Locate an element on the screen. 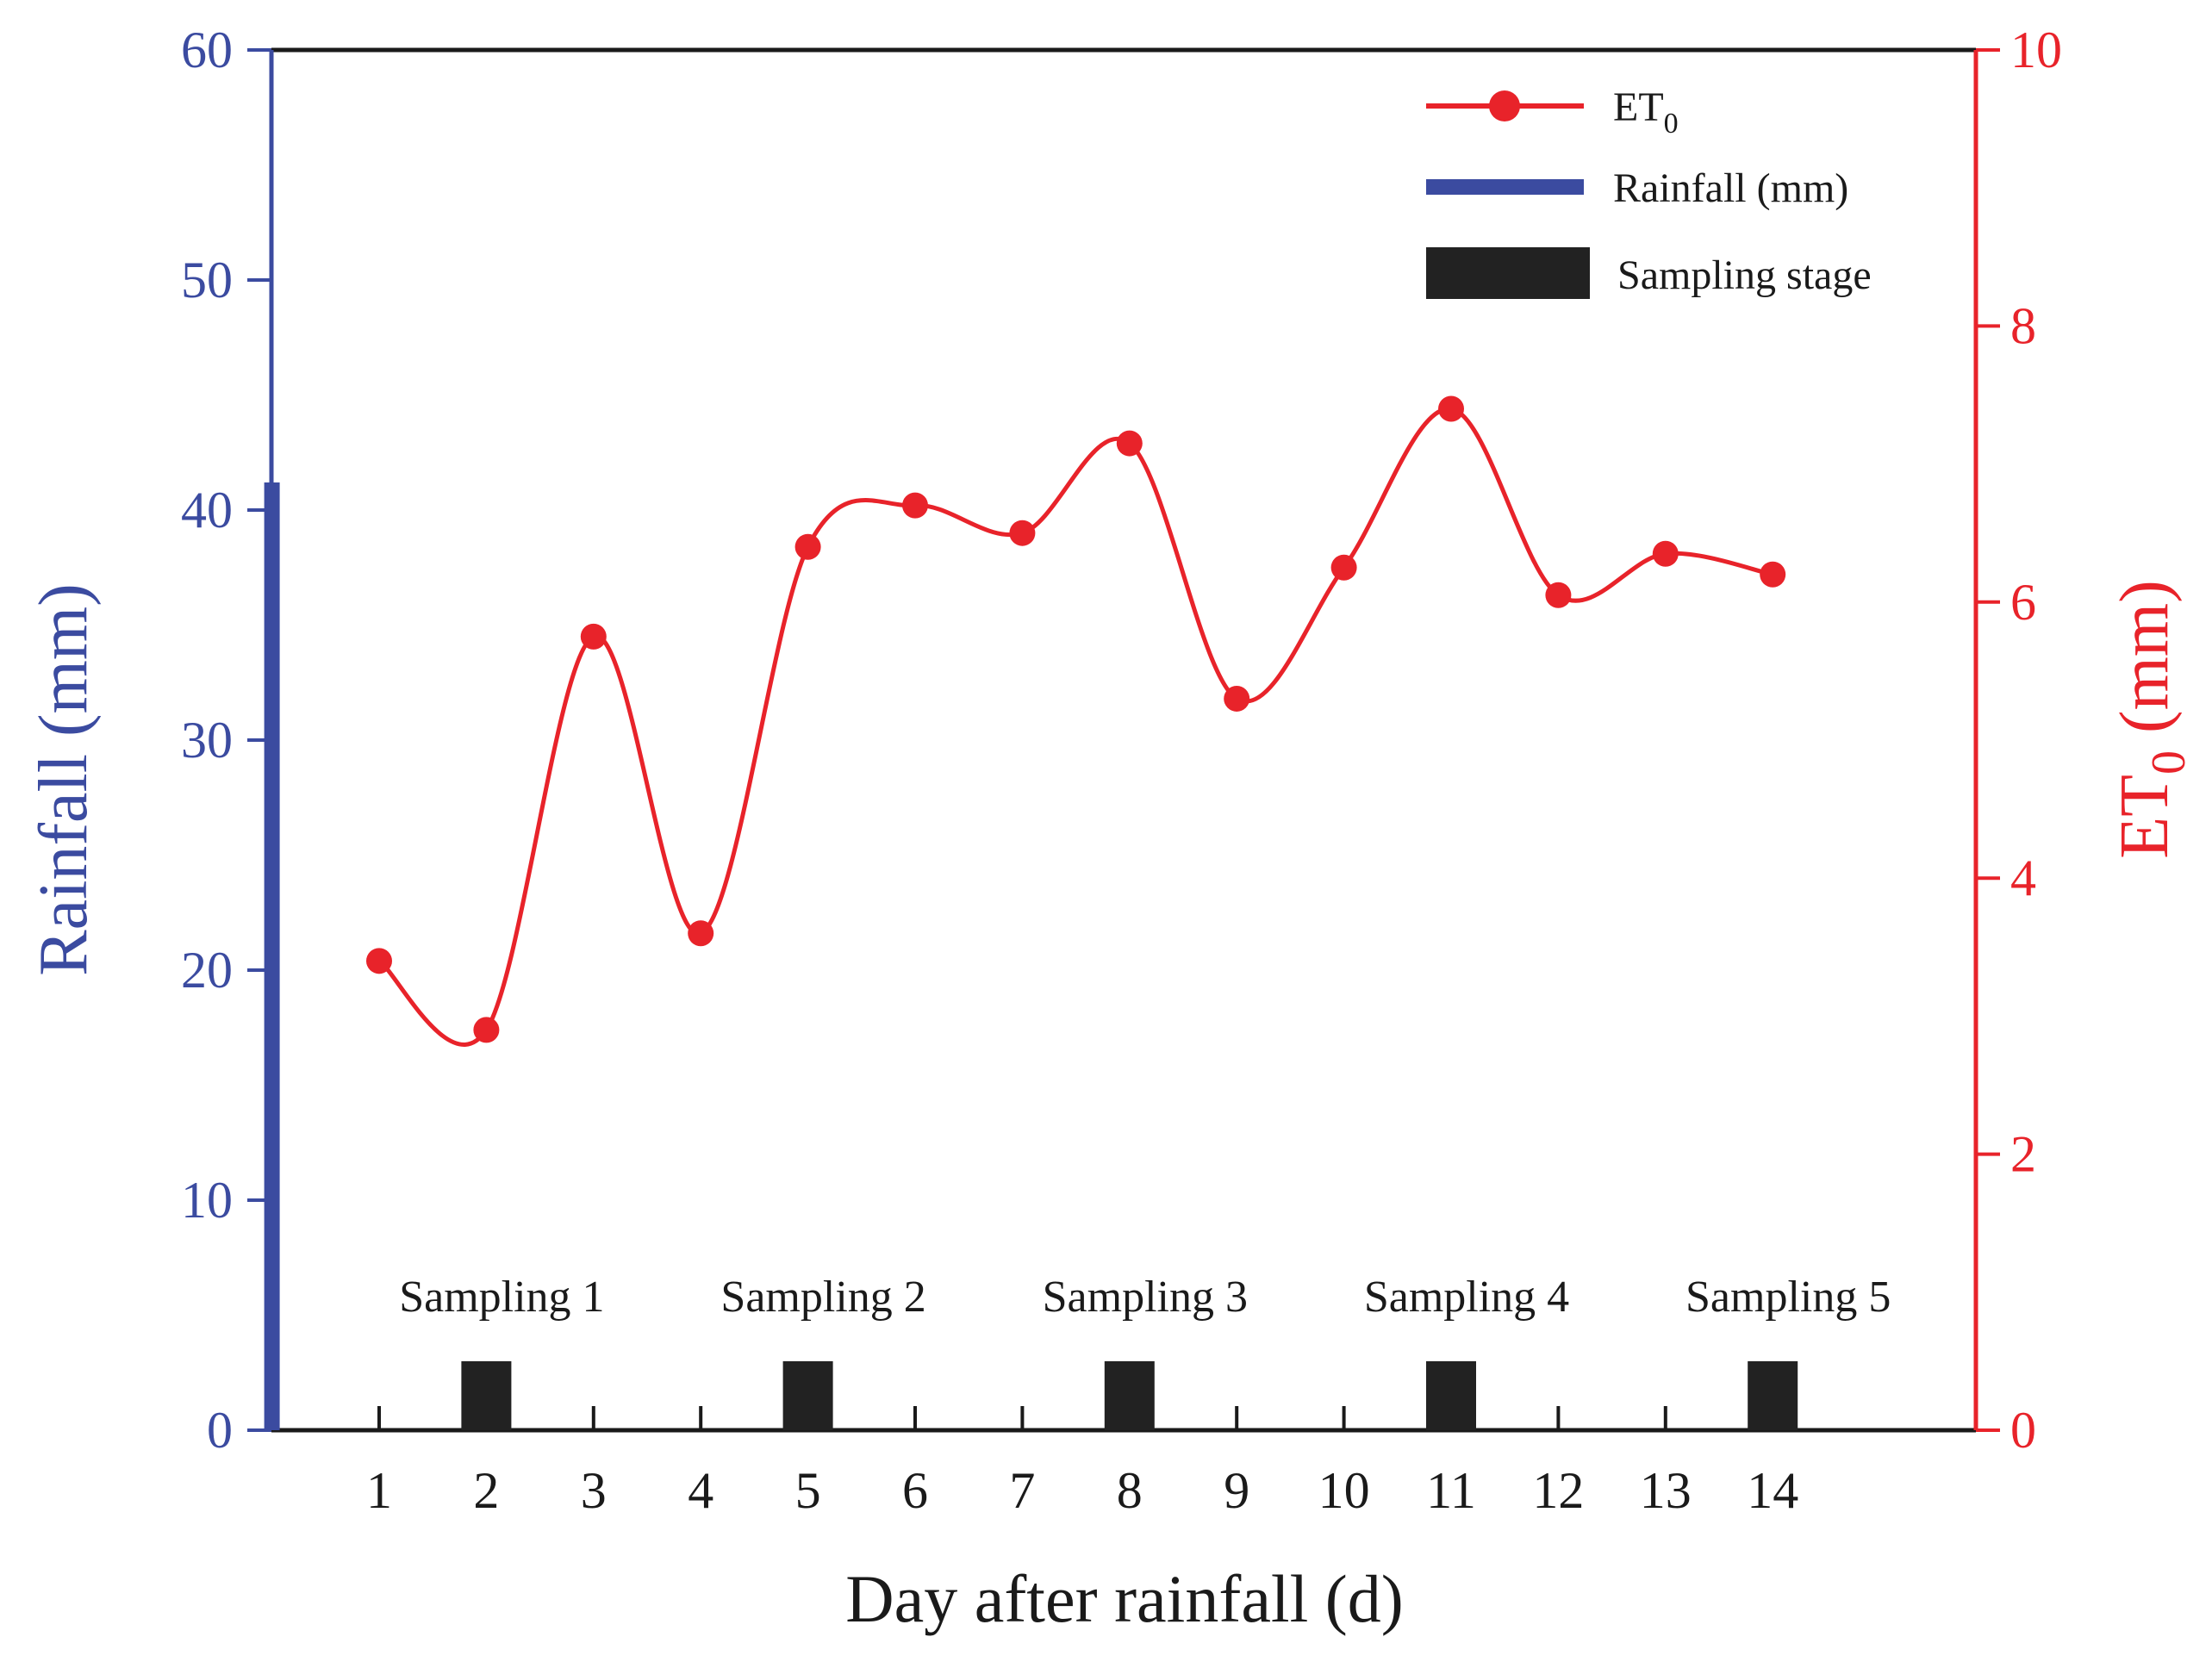  left-tick-label: 20 is located at coordinates (207, 970).